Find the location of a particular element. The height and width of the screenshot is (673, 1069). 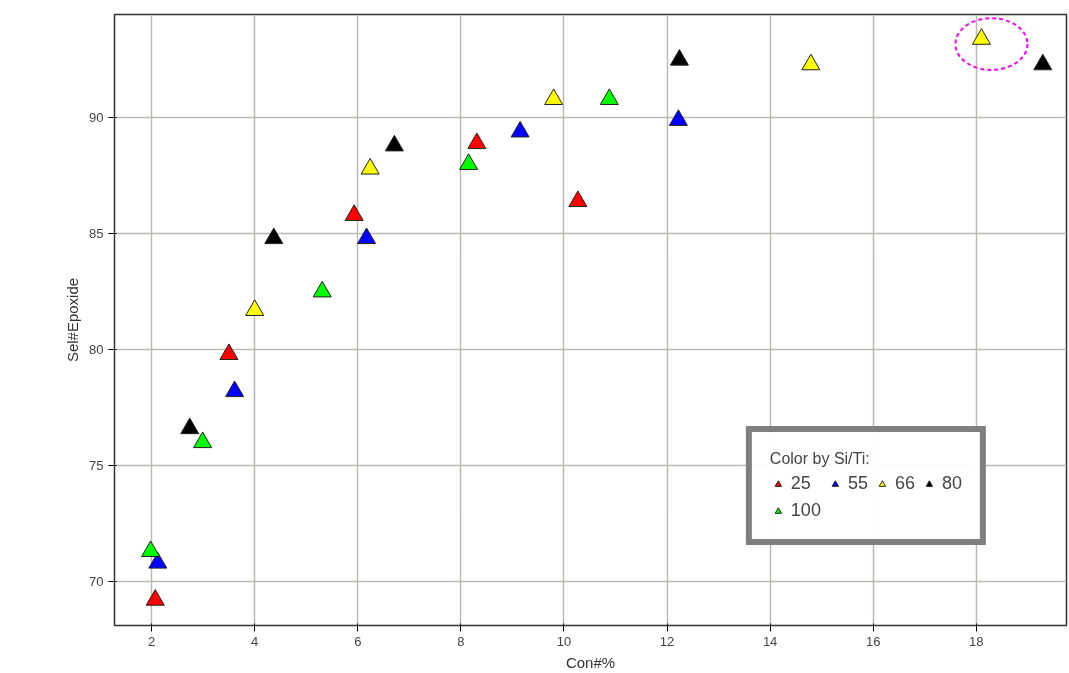

x-tick-label: 18 is located at coordinates (976, 641).